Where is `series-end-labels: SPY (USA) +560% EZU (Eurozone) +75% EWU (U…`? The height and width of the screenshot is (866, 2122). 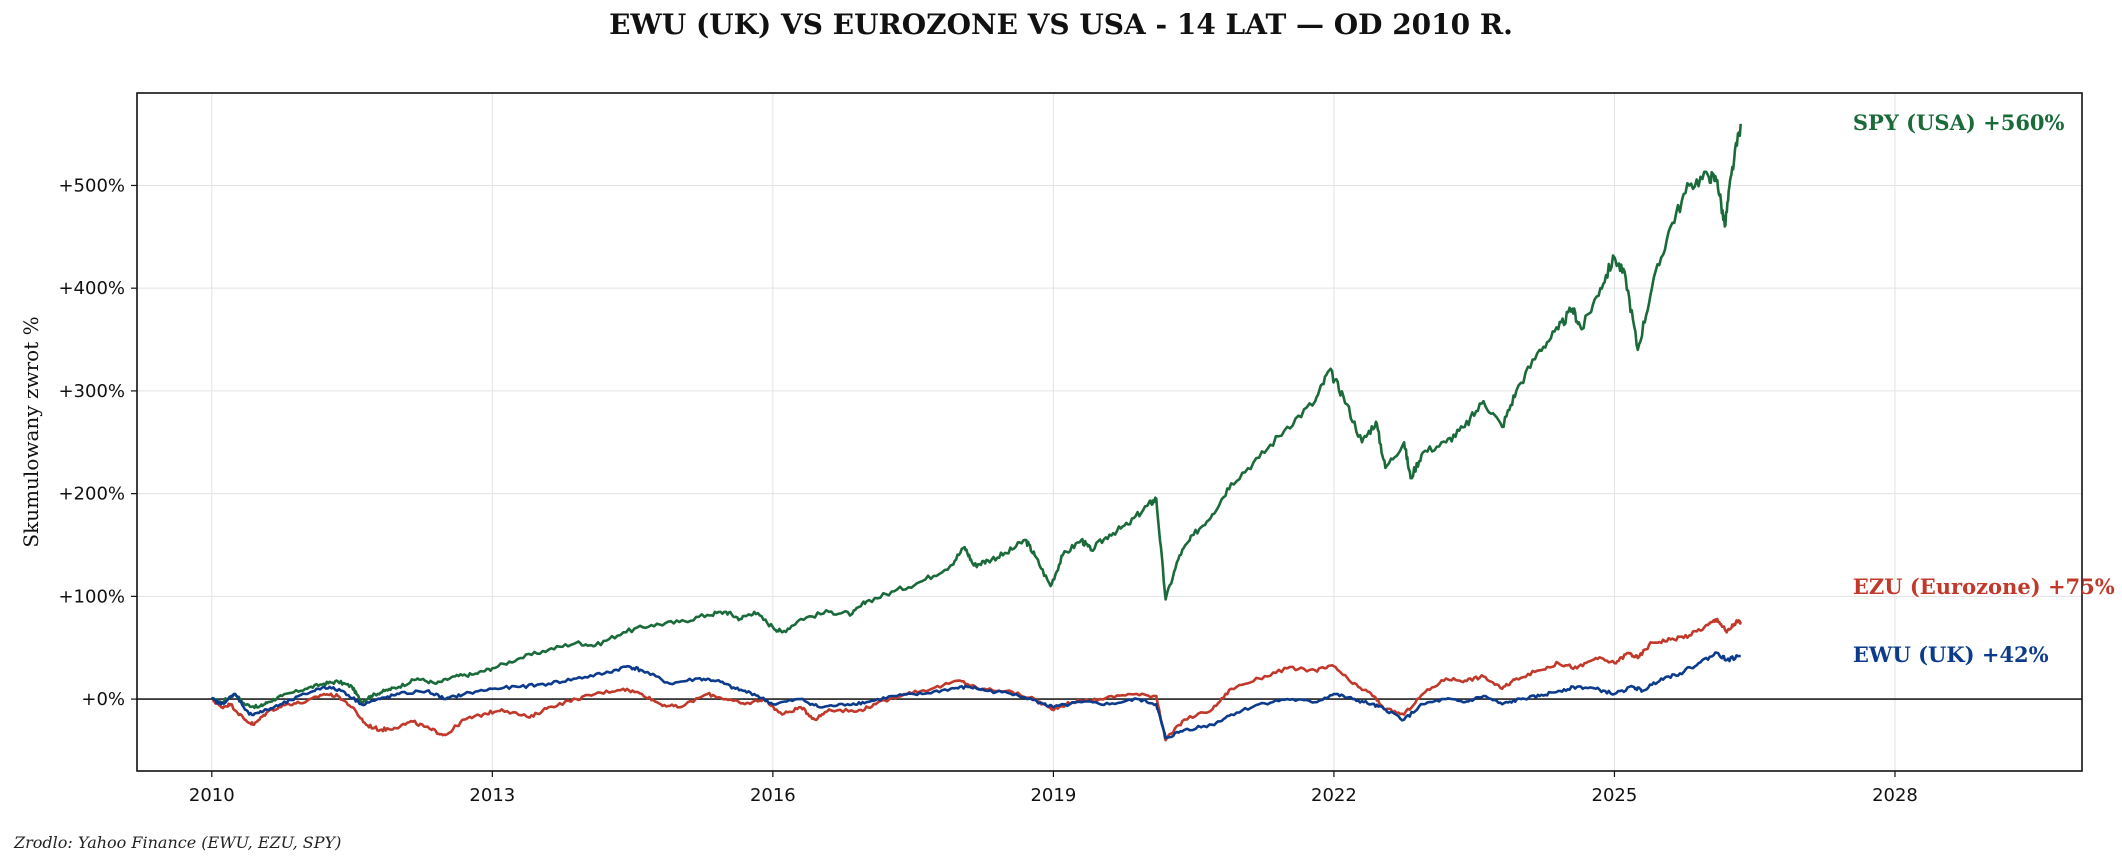
series-end-labels: SPY (USA) +560% EZU (Eurozone) +75% EWU (U… is located at coordinates (1984, 388).